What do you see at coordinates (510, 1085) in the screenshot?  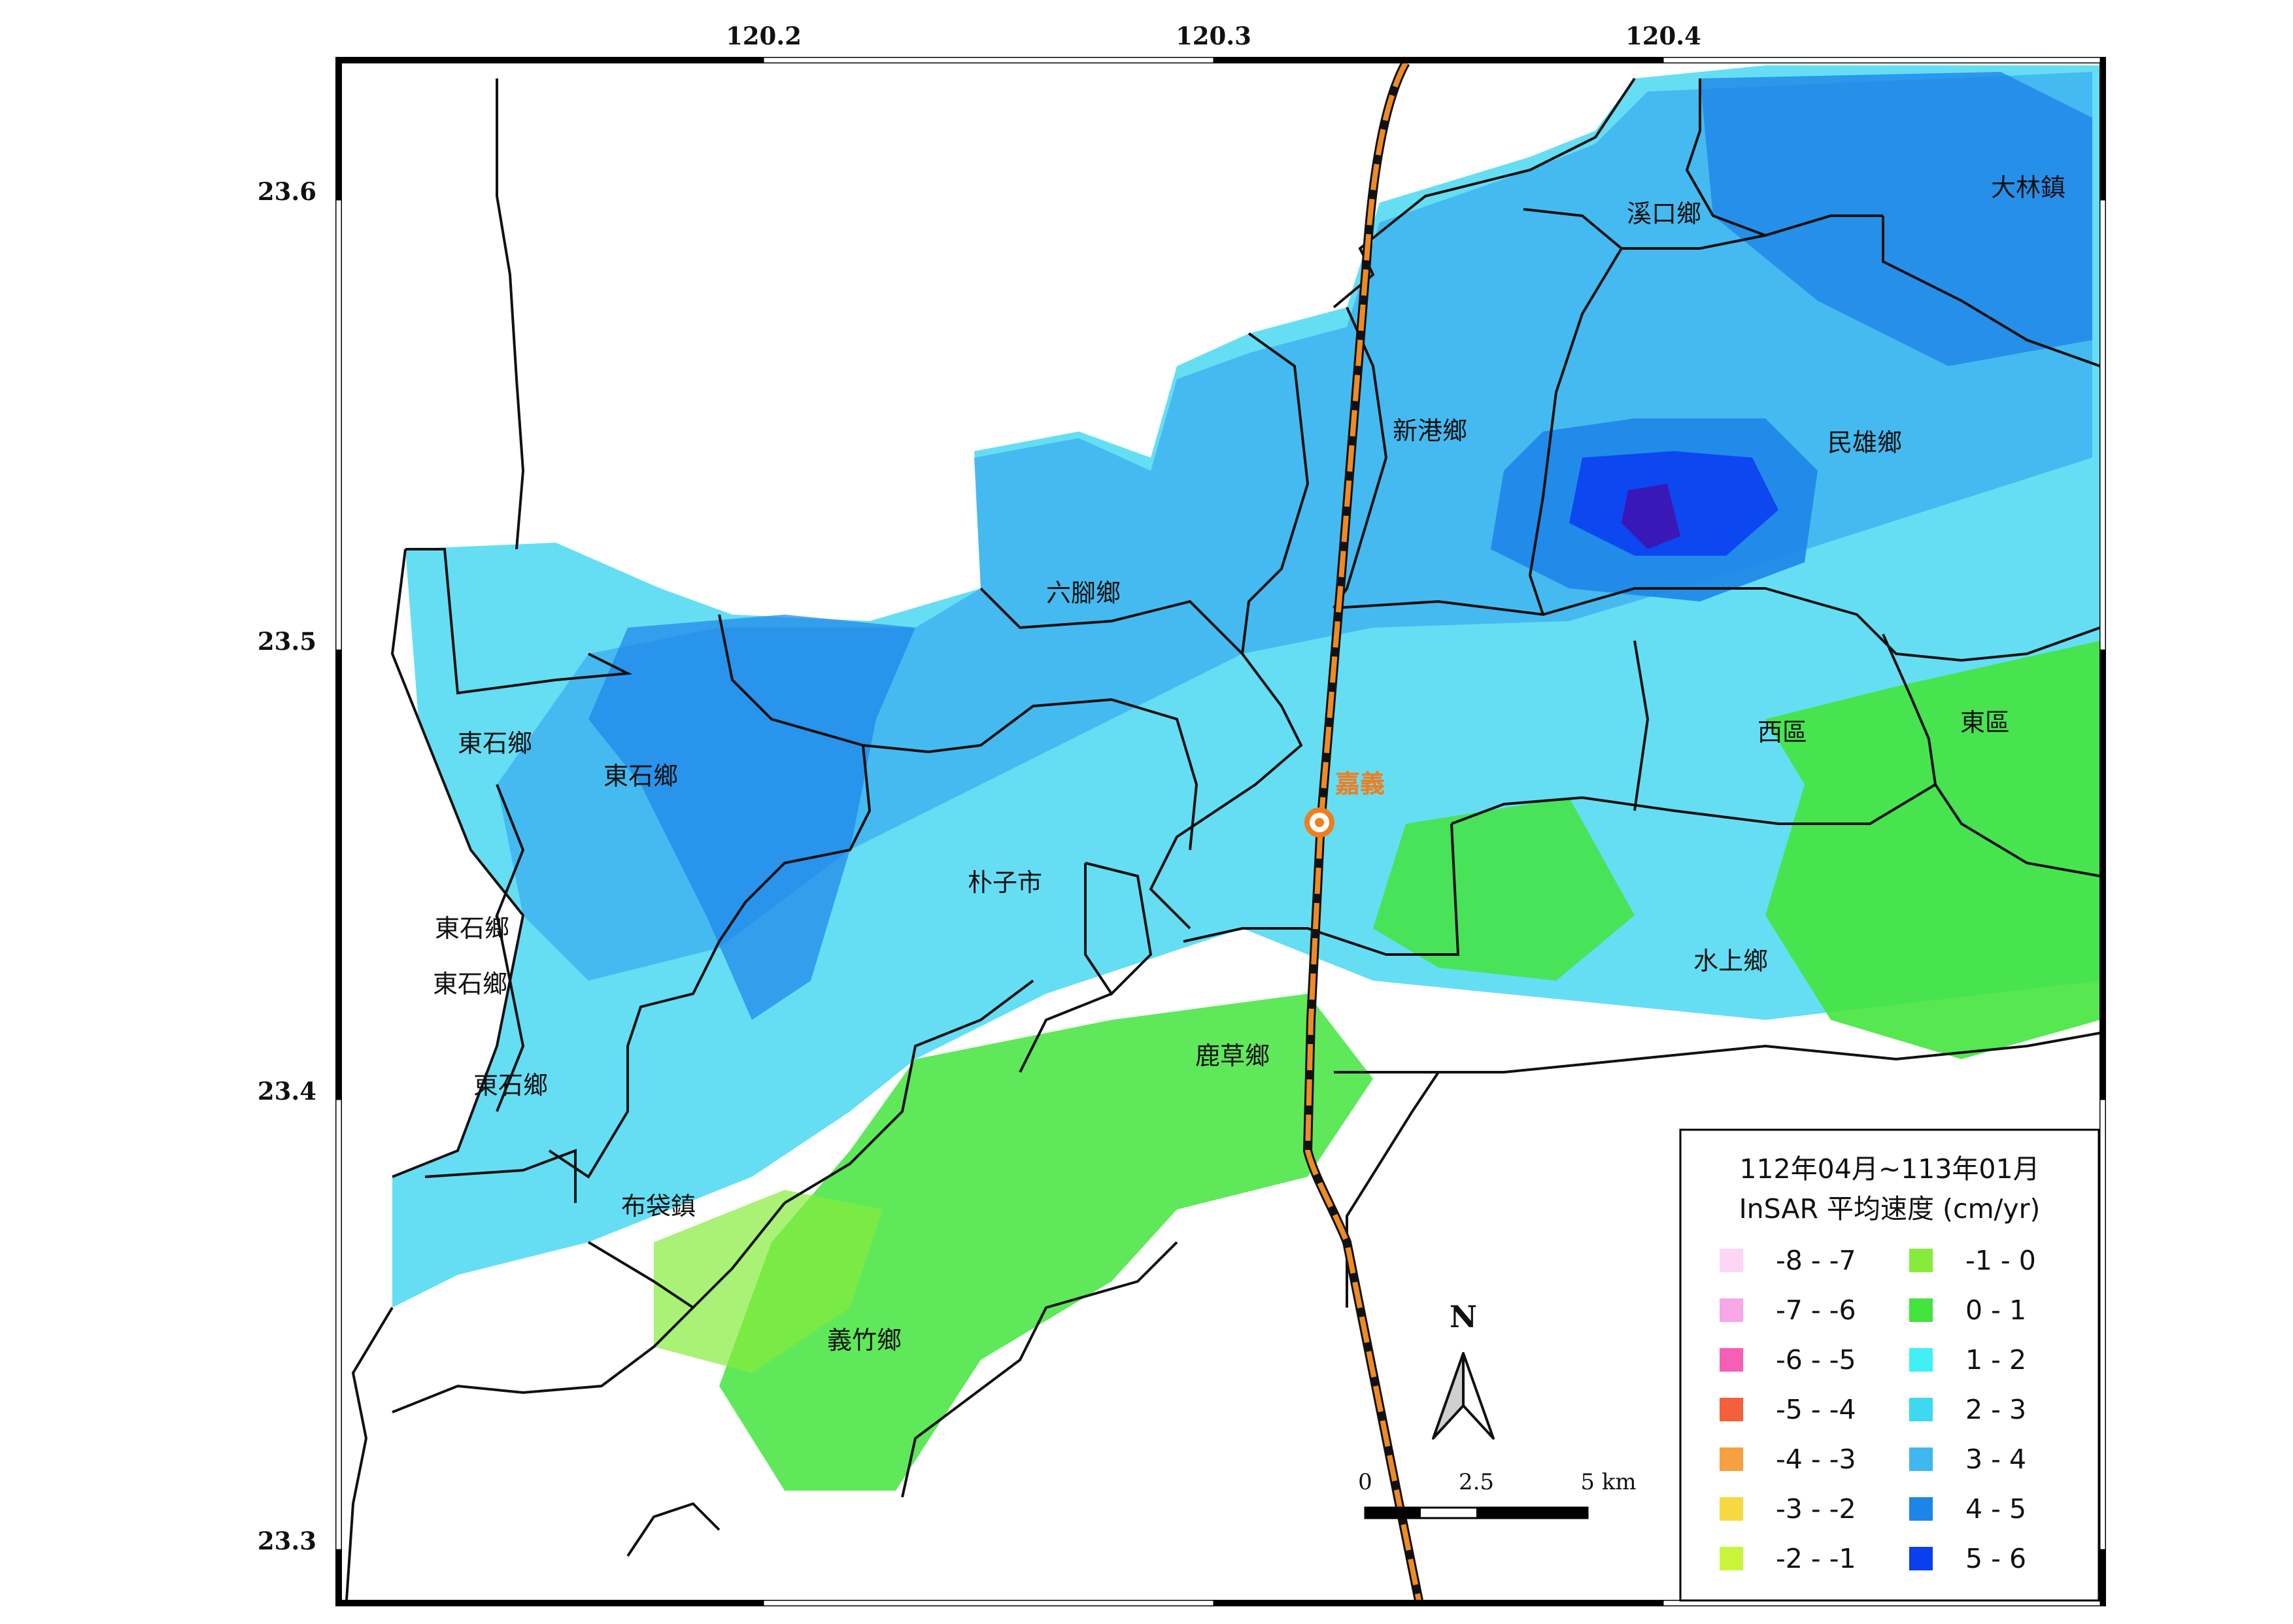 I see `town-label-dongshi-5: 東石鄉` at bounding box center [510, 1085].